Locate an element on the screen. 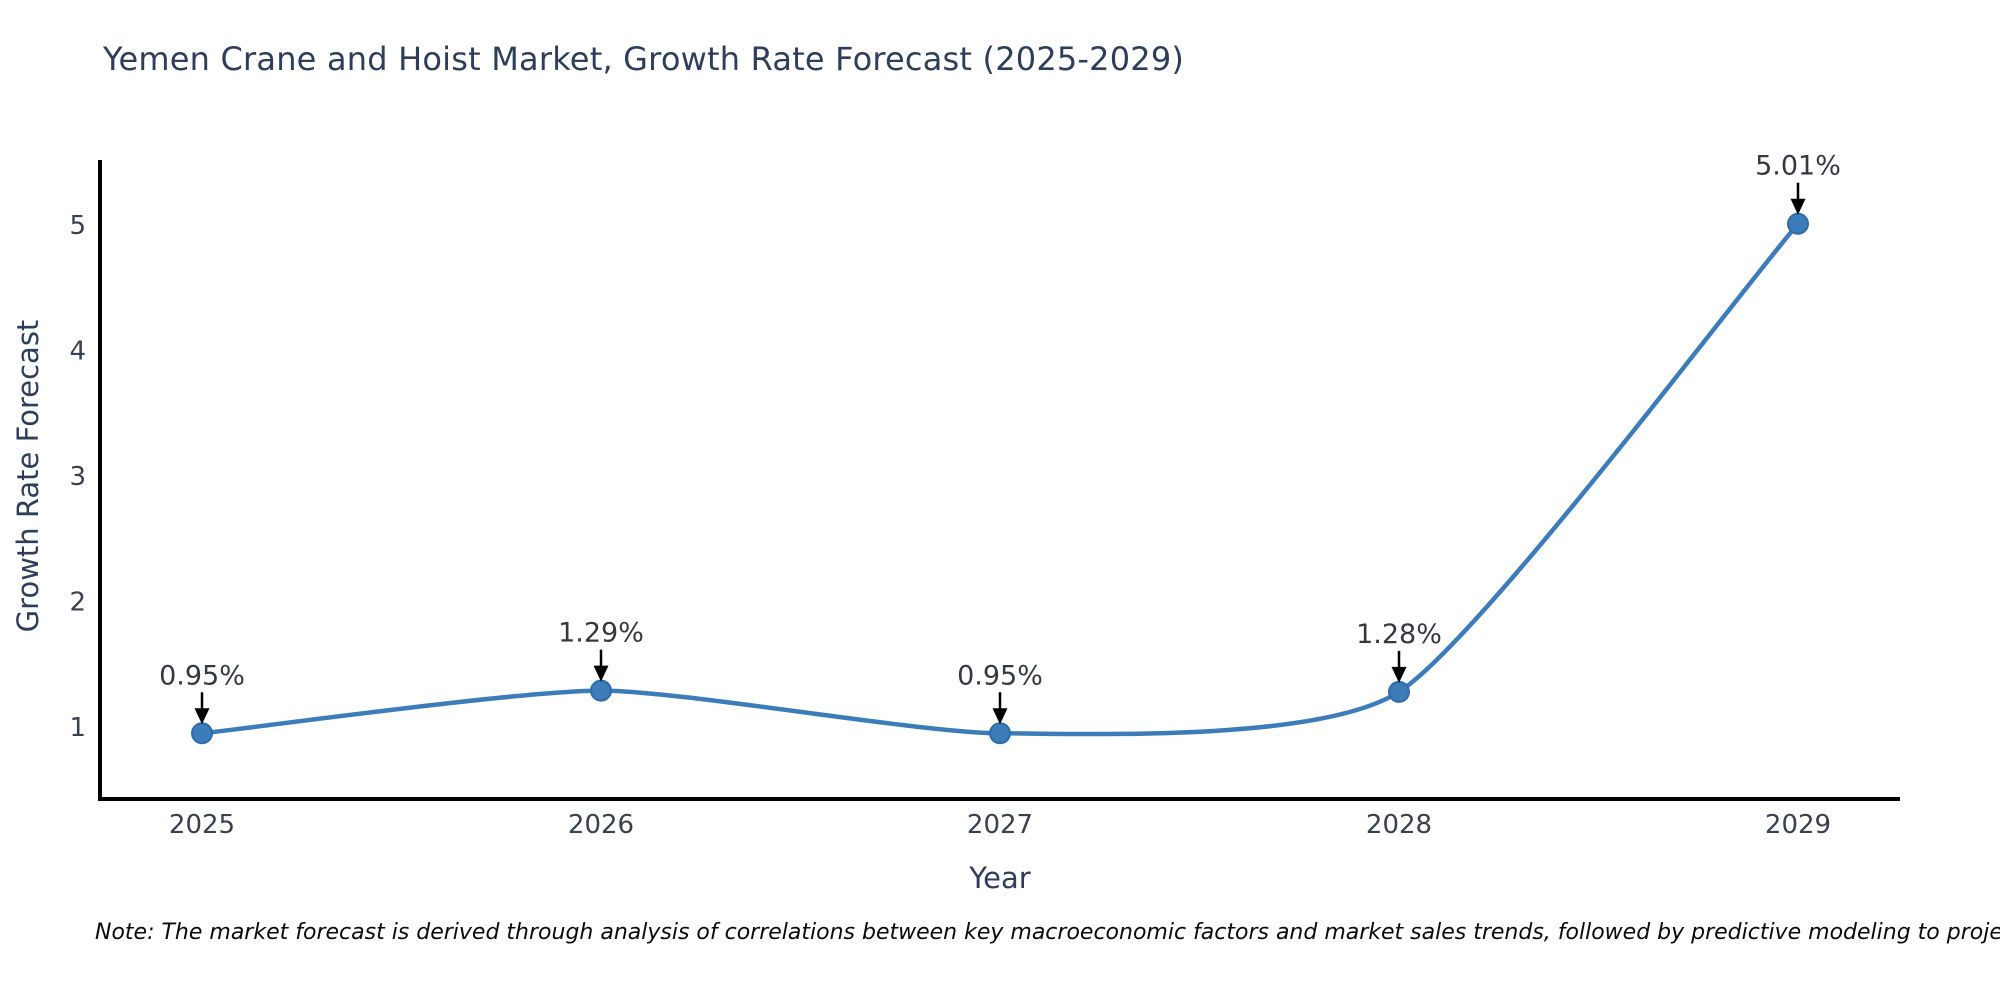 The width and height of the screenshot is (2000, 1000). y-tick-label: 3 is located at coordinates (77, 477).